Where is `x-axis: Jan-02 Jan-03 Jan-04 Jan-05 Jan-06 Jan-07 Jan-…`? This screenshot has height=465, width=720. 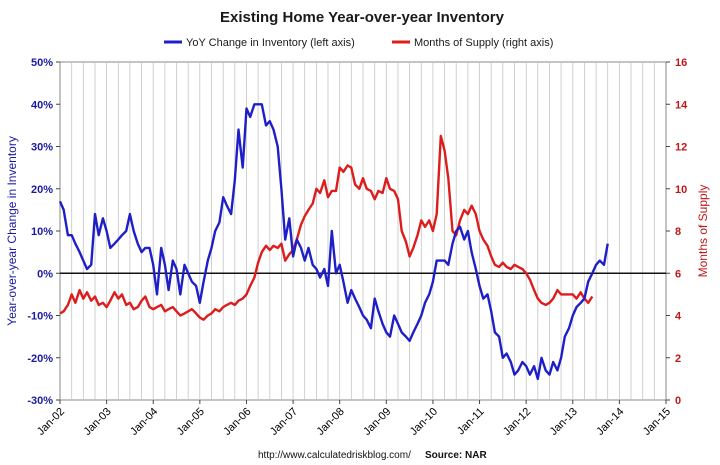 x-axis: Jan-02 Jan-03 Jan-04 Jan-05 Jan-06 Jan-07 Jan-… is located at coordinates (354, 419).